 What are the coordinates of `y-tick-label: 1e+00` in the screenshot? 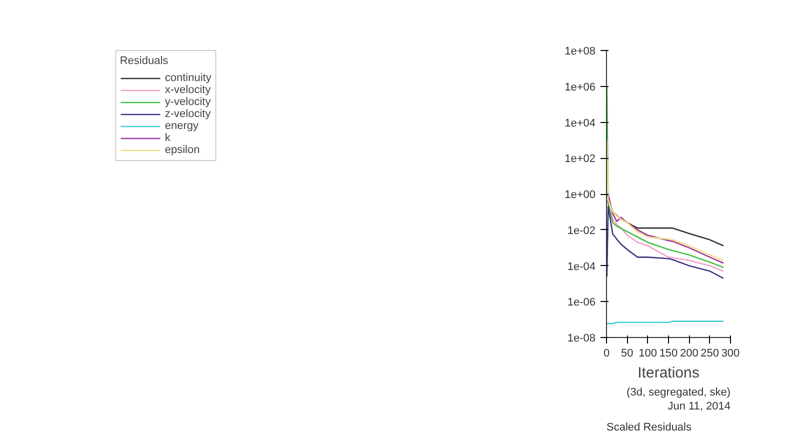 It's located at (580, 195).